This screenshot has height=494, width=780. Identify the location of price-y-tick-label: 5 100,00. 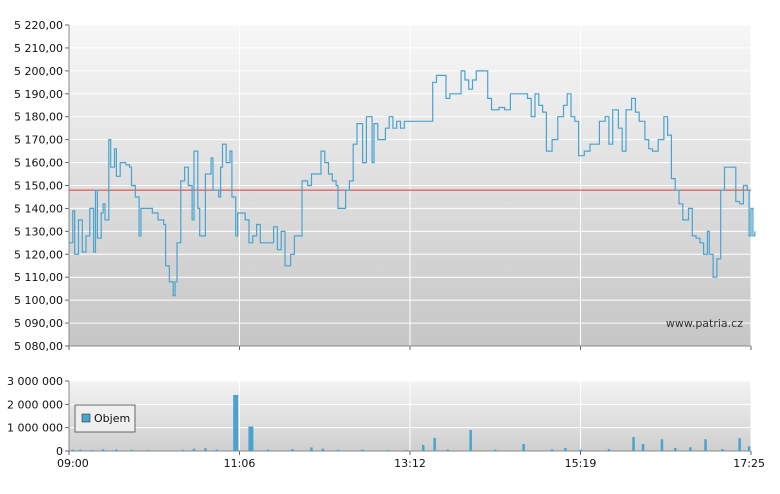
(38, 300).